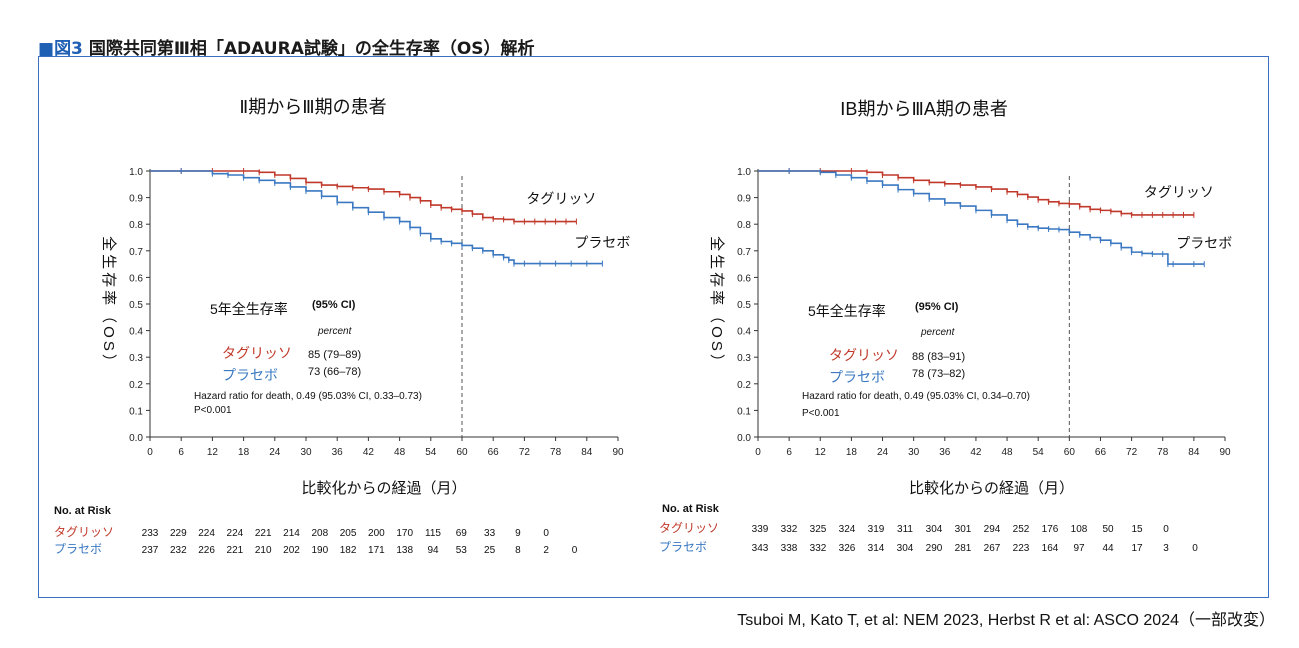 This screenshot has width=1299, height=648. I want to click on chart2-at-risk-value: 281, so click(963, 548).